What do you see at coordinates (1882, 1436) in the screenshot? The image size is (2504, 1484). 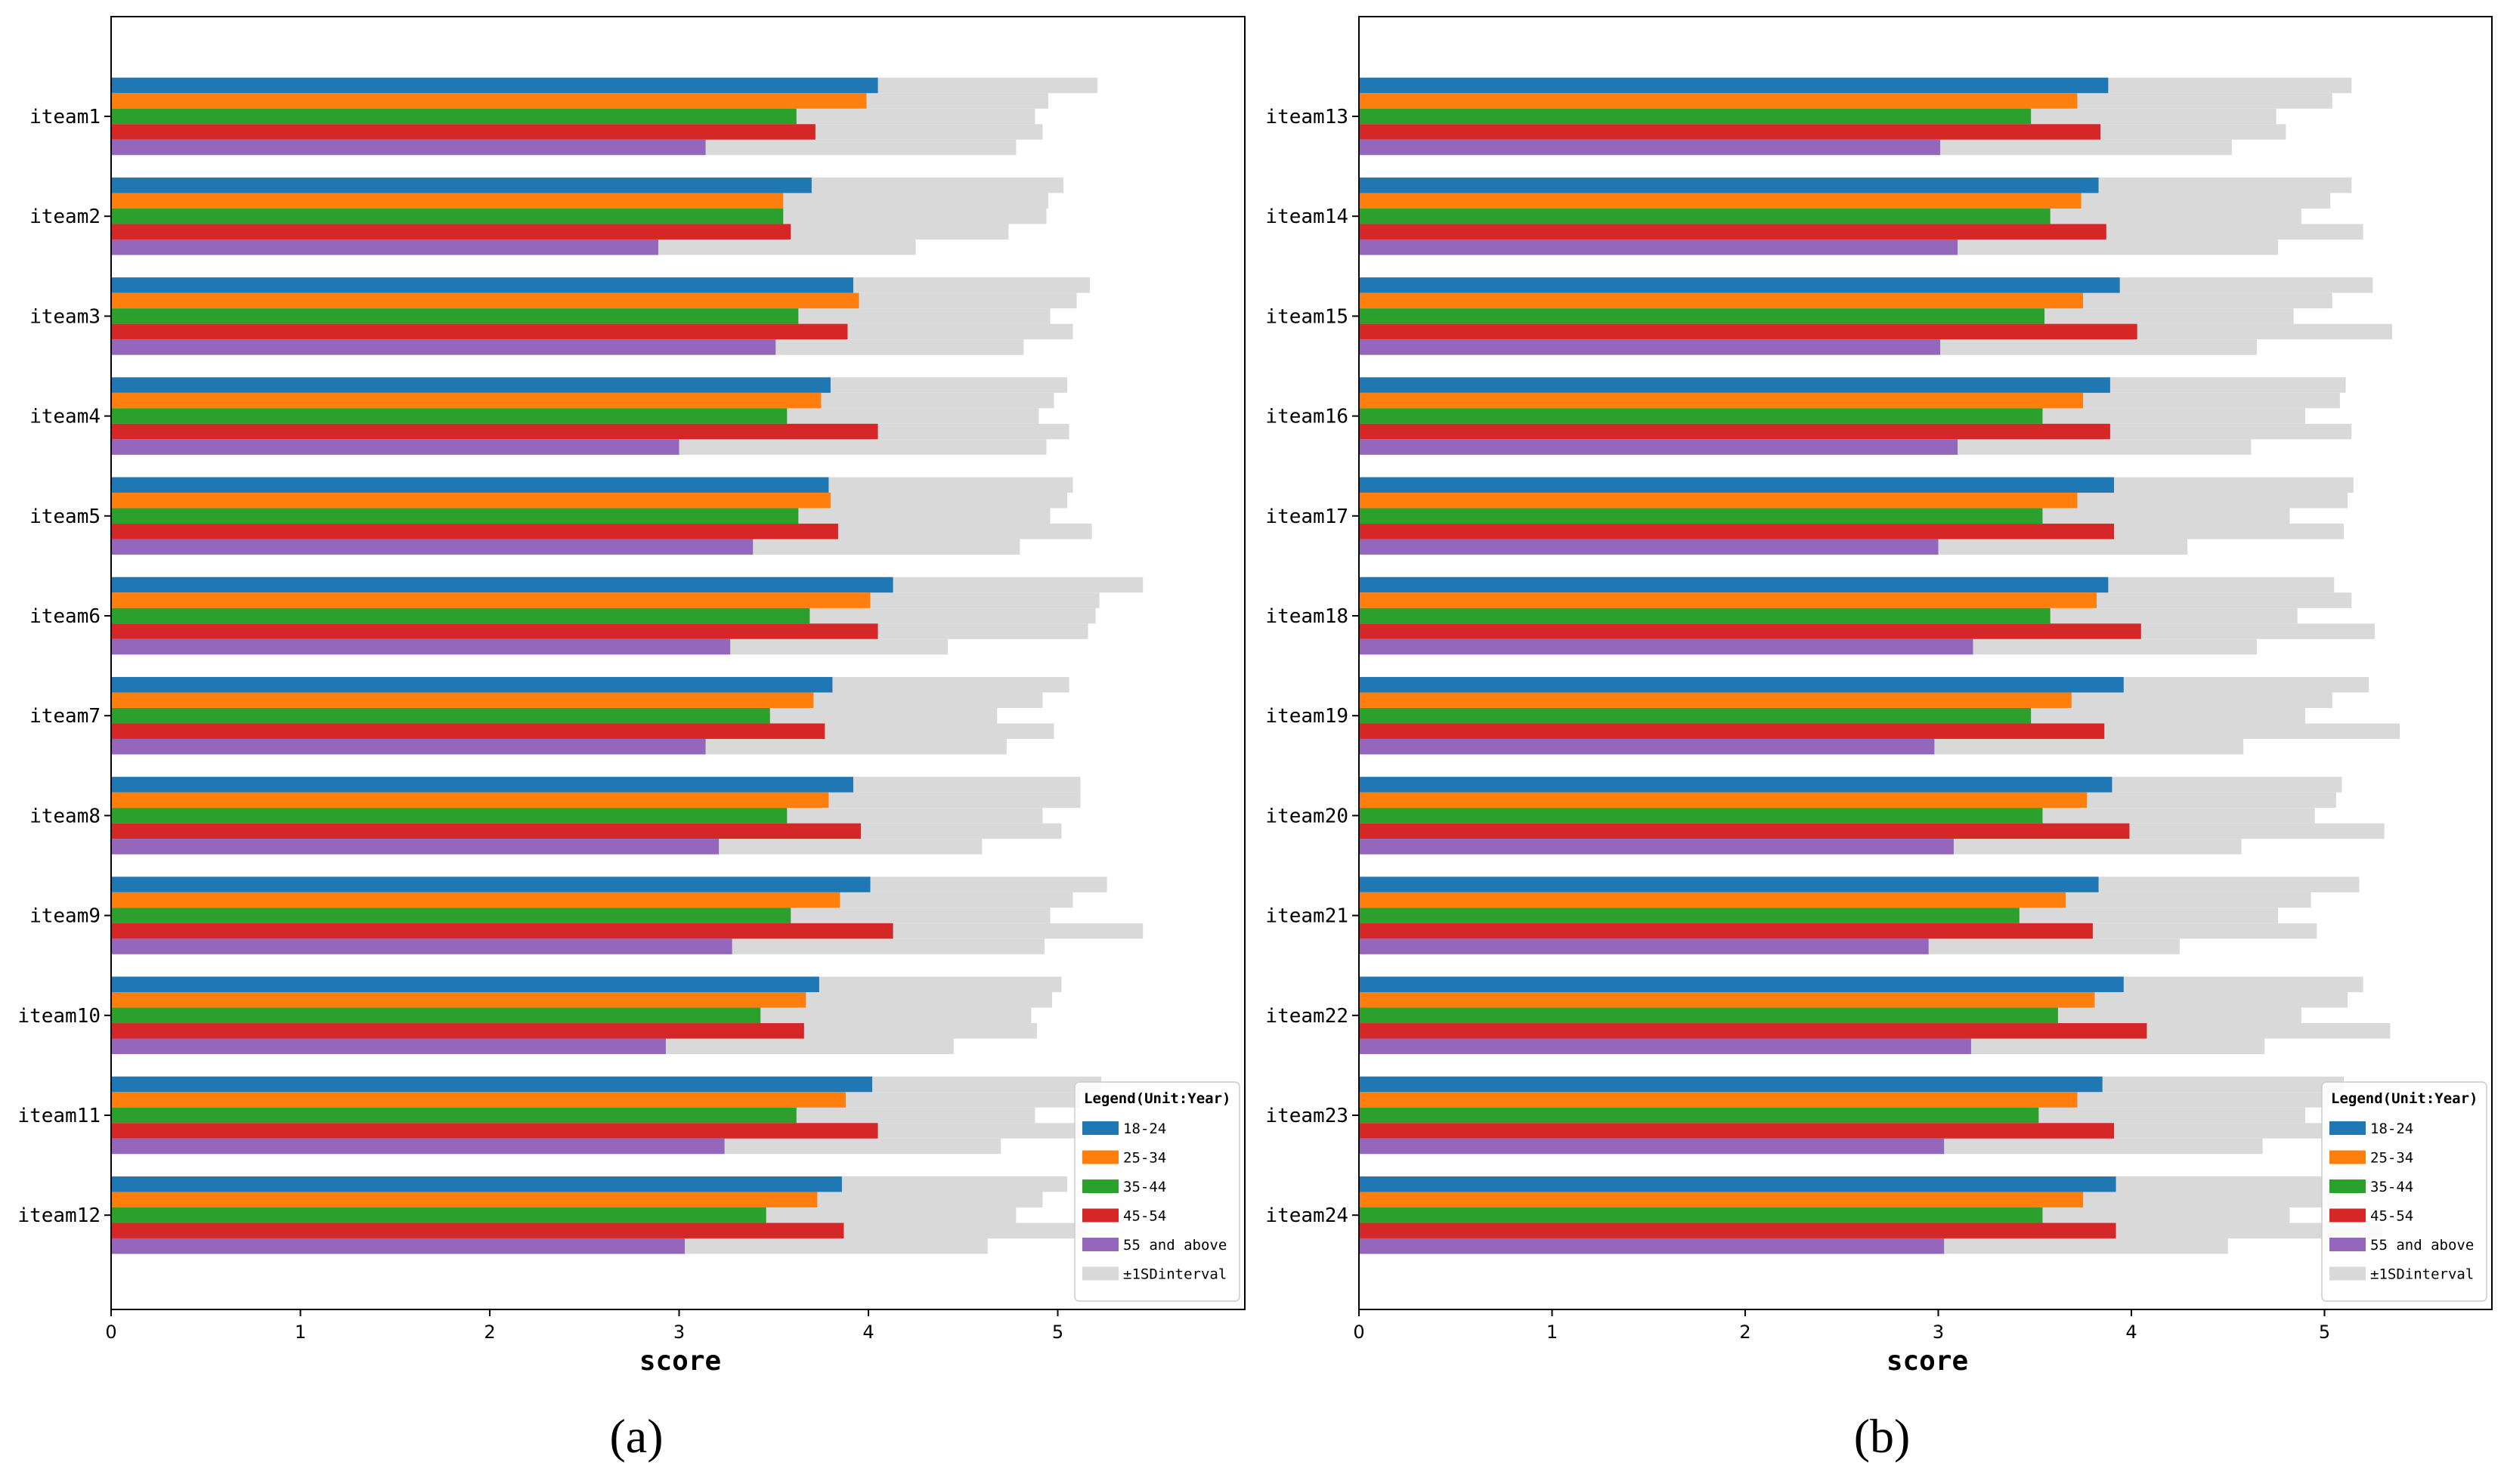 I see `panel-label: (b)` at bounding box center [1882, 1436].